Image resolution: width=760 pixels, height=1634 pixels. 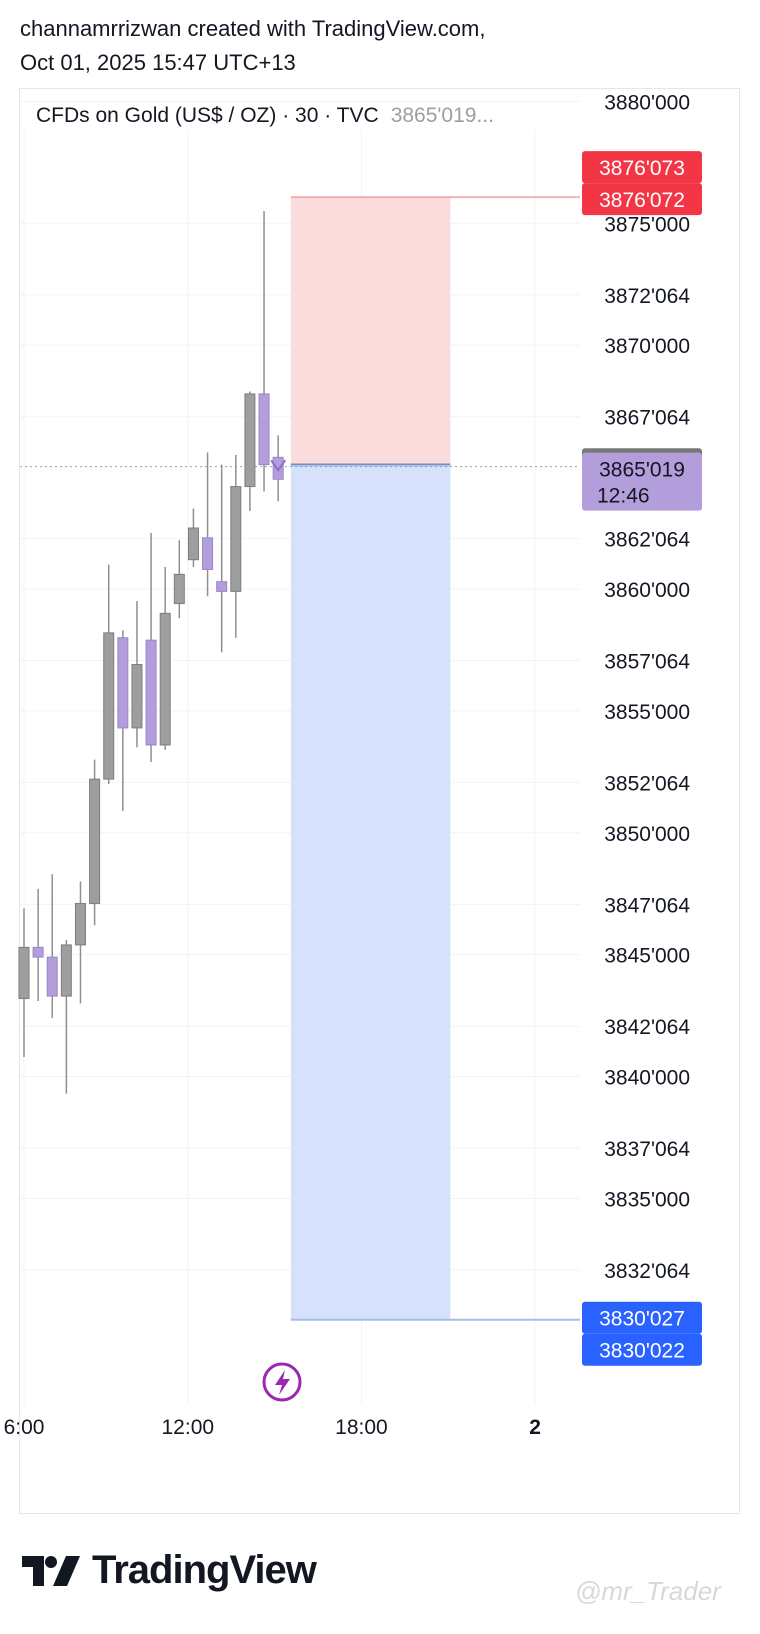 I want to click on entry-fill-band, so click(x=370, y=465).